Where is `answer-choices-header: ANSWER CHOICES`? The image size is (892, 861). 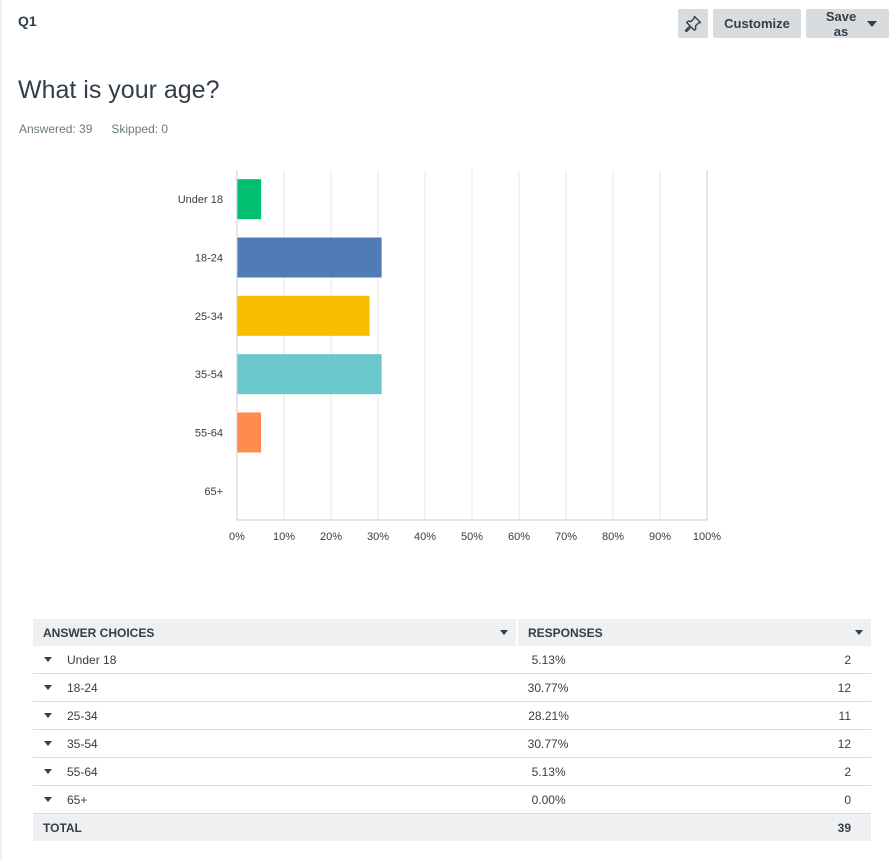 answer-choices-header: ANSWER CHOICES is located at coordinates (274, 632).